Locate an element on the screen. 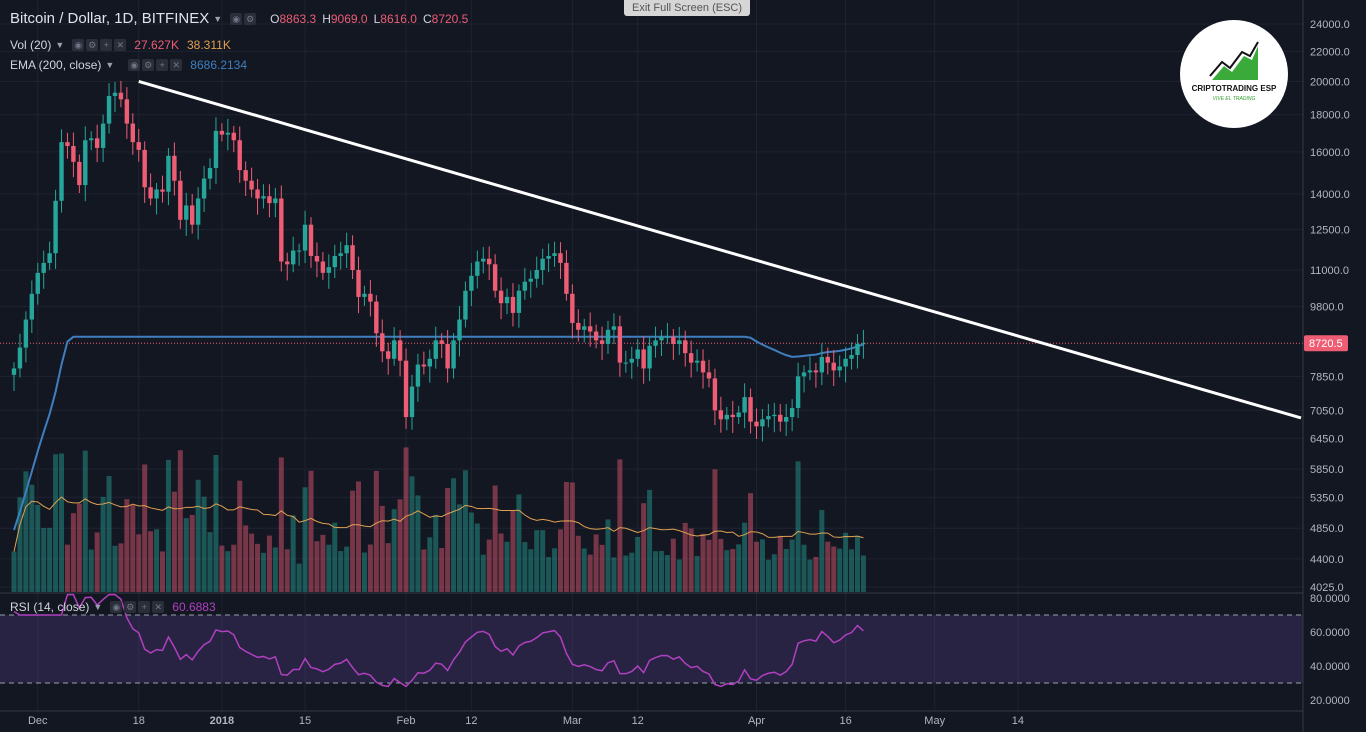 Image resolution: width=1366 pixels, height=732 pixels. rsi-indicator-label: RSI (14, close) is located at coordinates (50, 607).